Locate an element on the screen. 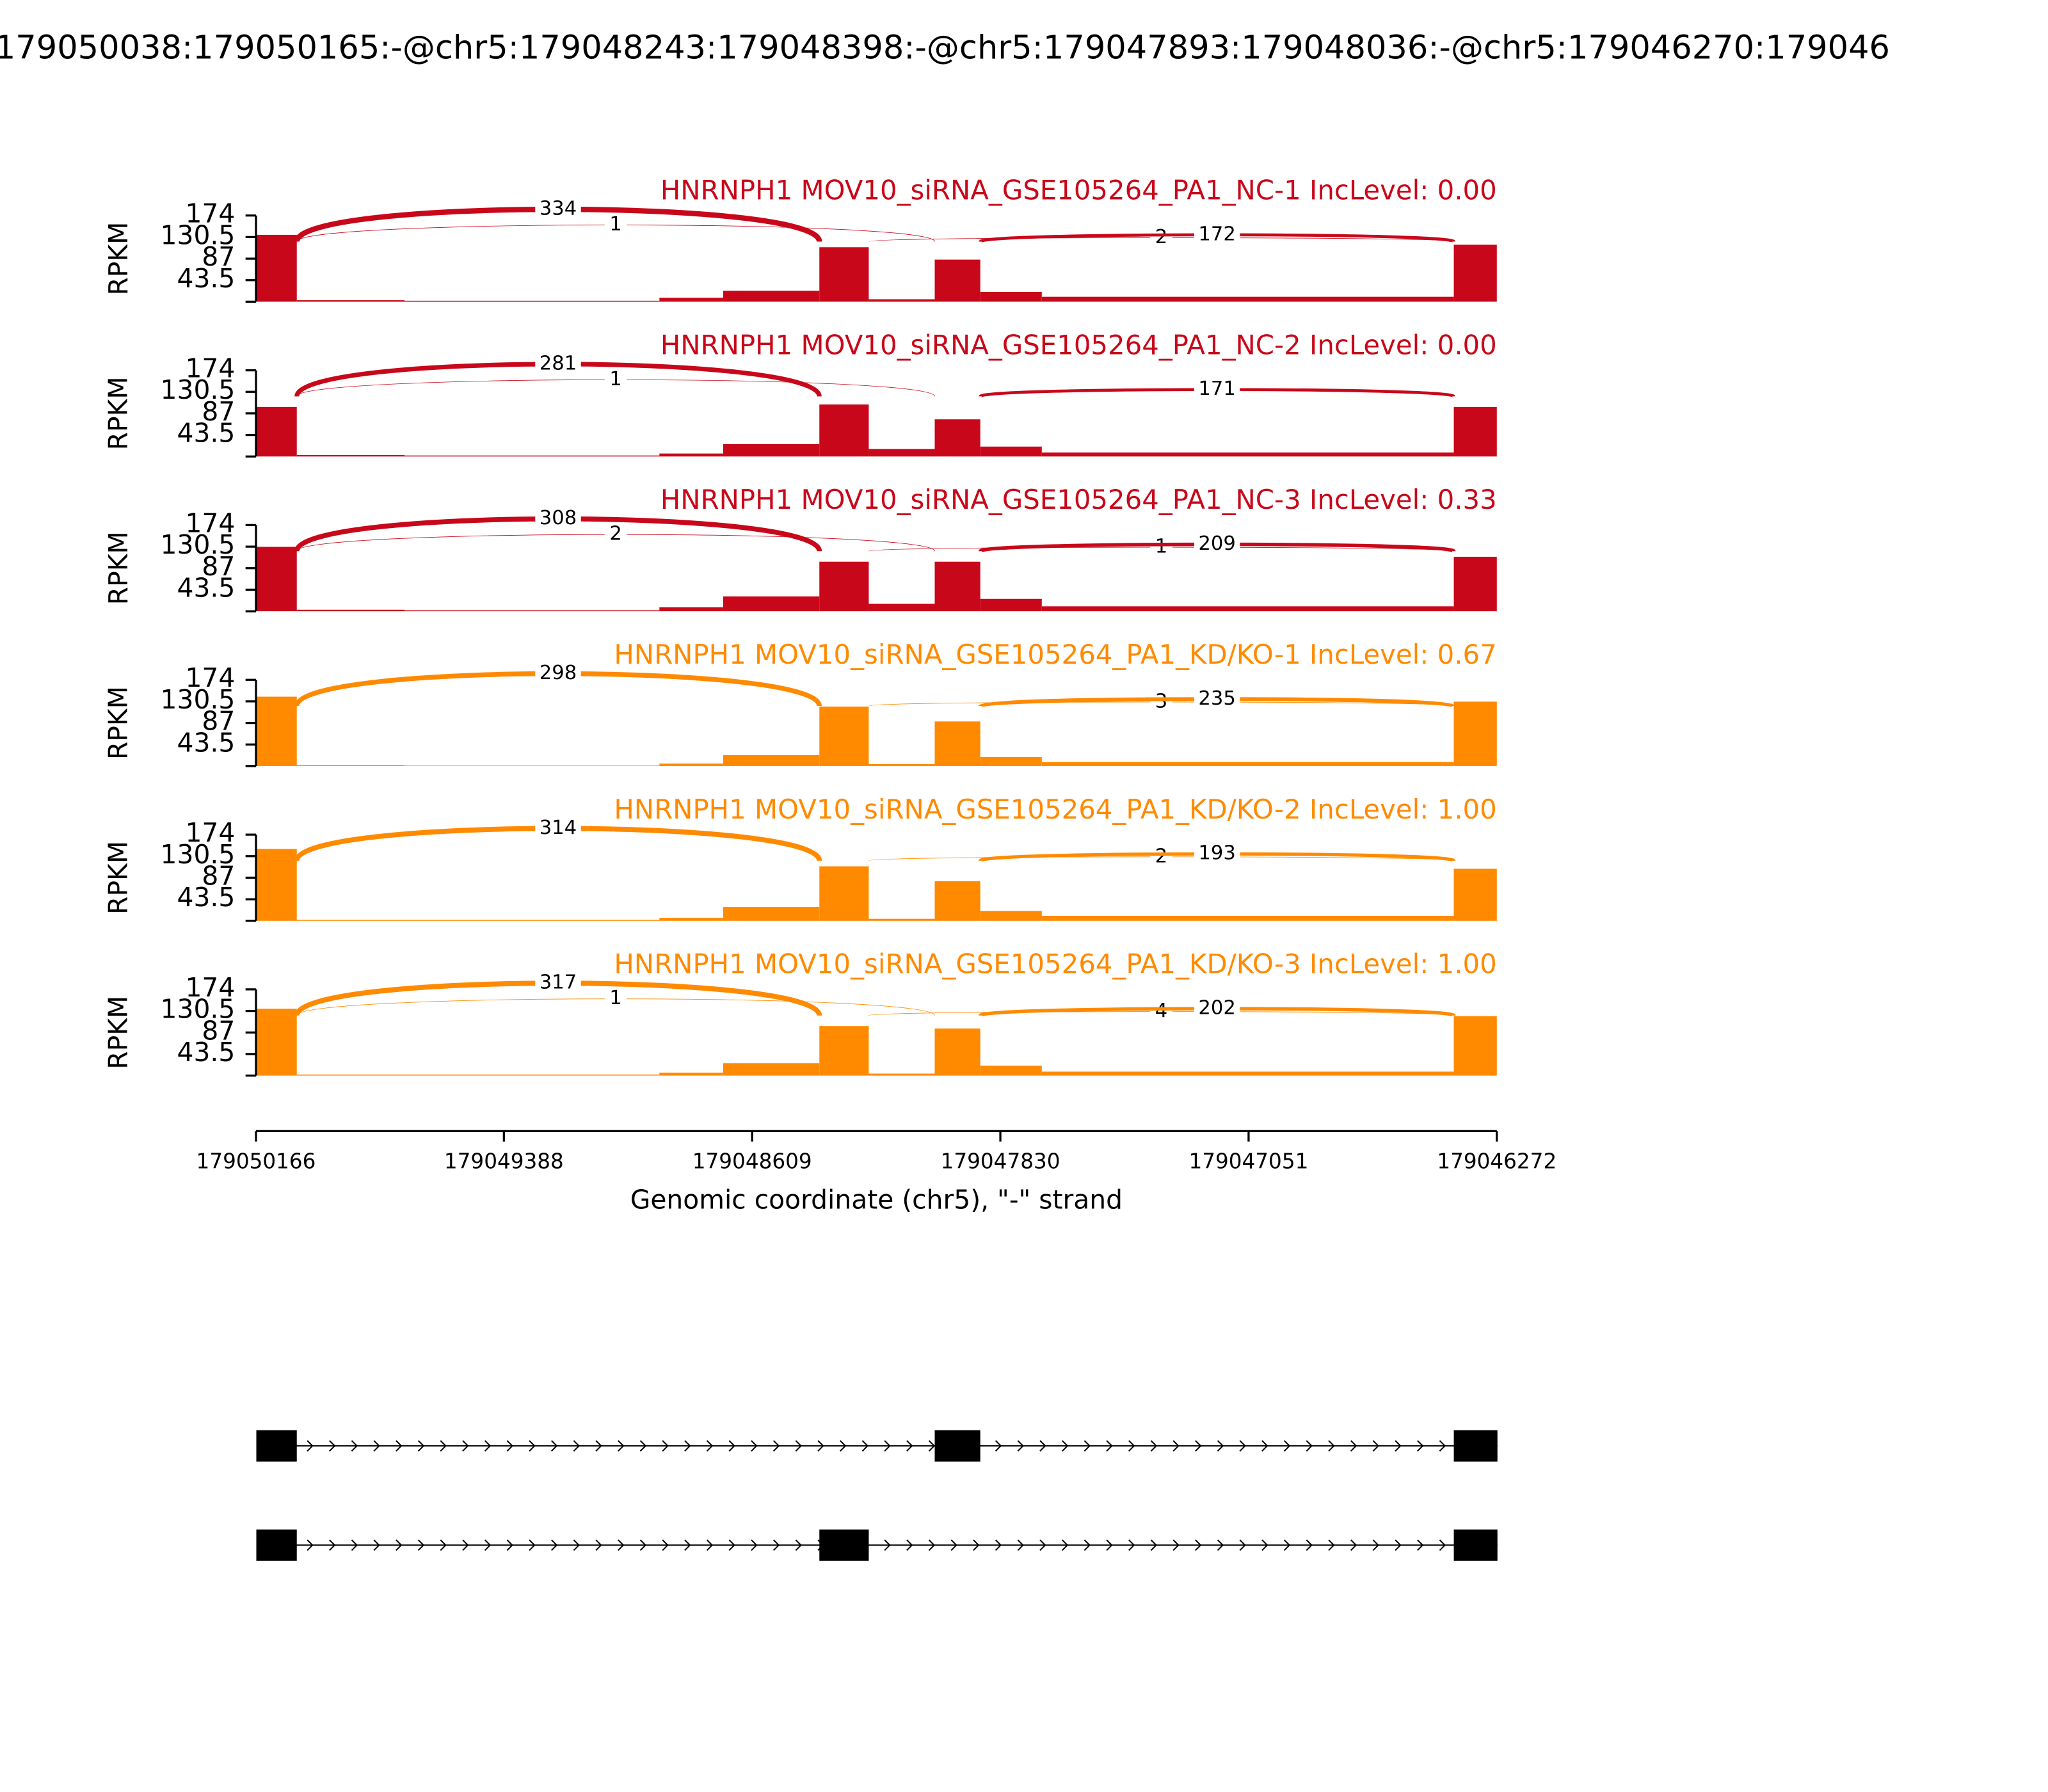 Image resolution: width=2048 pixels, height=1792 pixels. x-tick-label: 179046272 is located at coordinates (1496, 1161).